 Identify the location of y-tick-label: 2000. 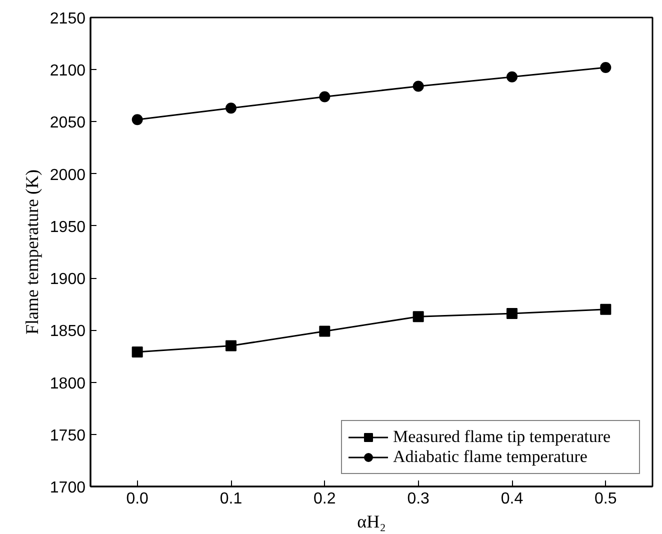
(68, 175).